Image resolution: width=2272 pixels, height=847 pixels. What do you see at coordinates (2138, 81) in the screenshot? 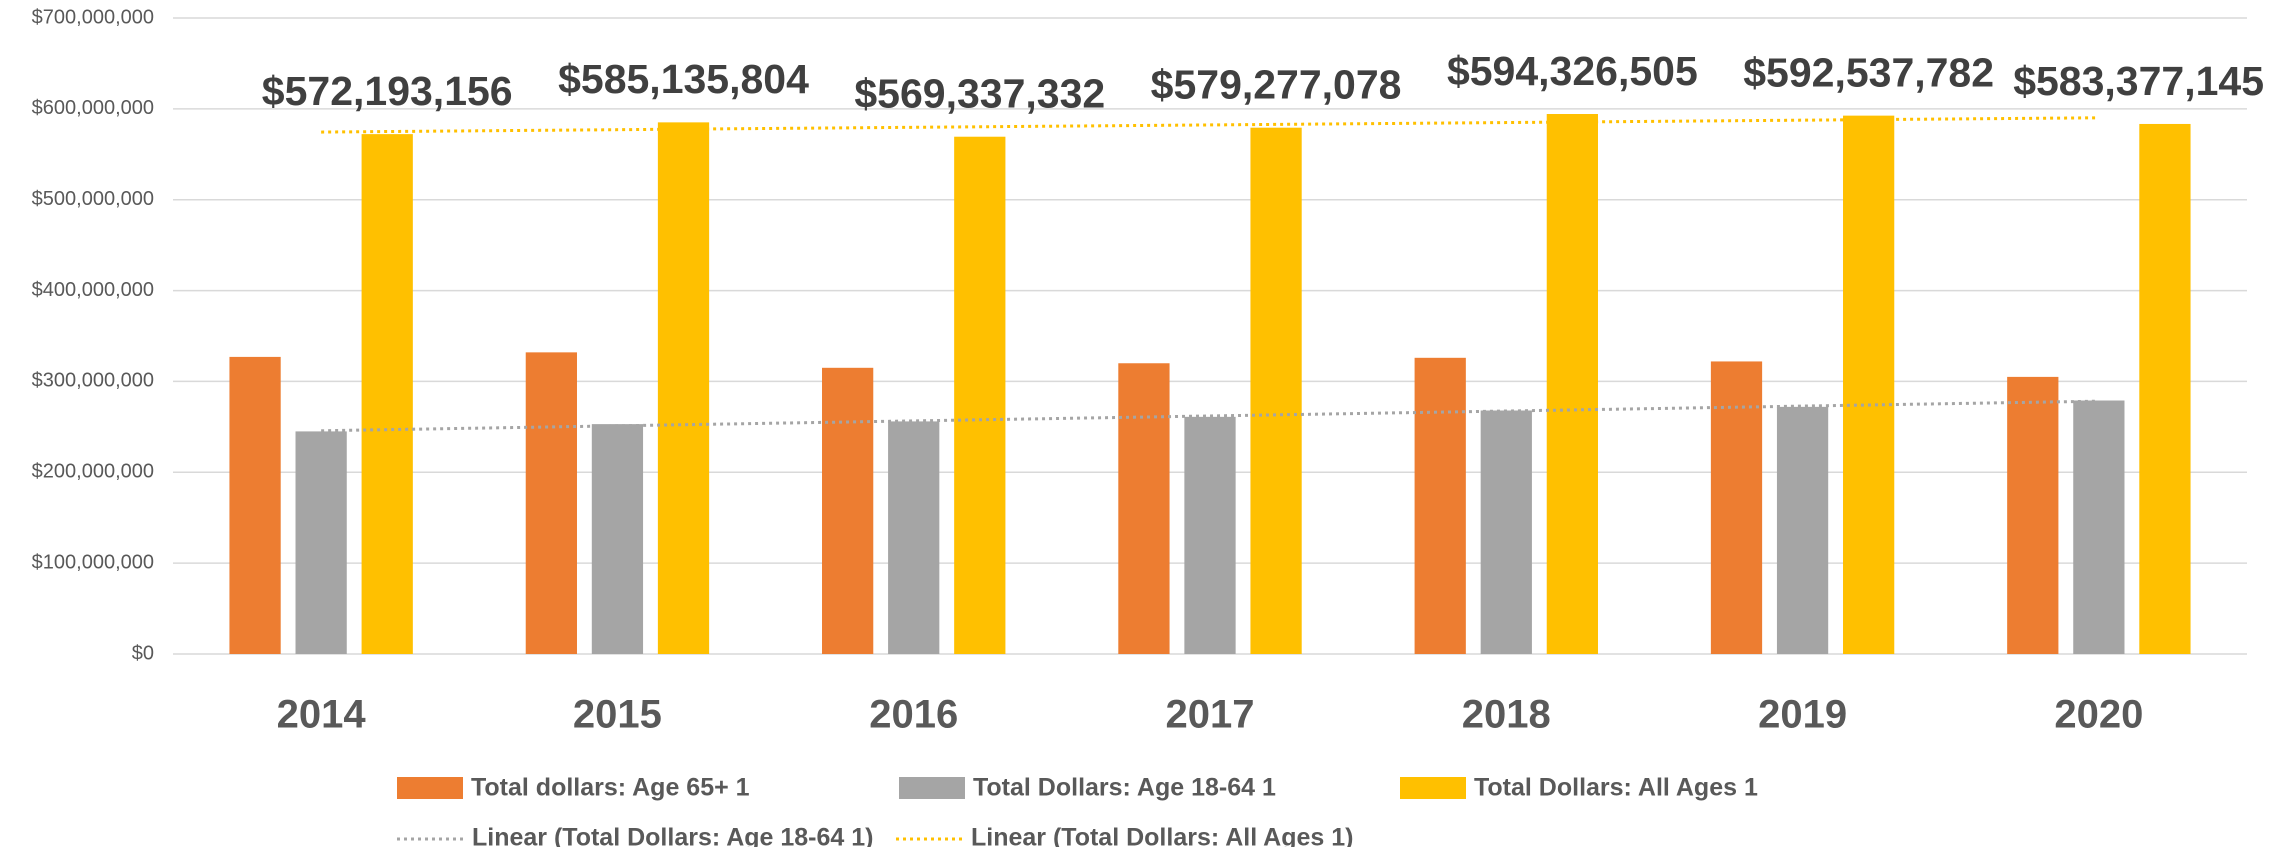
I see `data-label: $583,377,145` at bounding box center [2138, 81].